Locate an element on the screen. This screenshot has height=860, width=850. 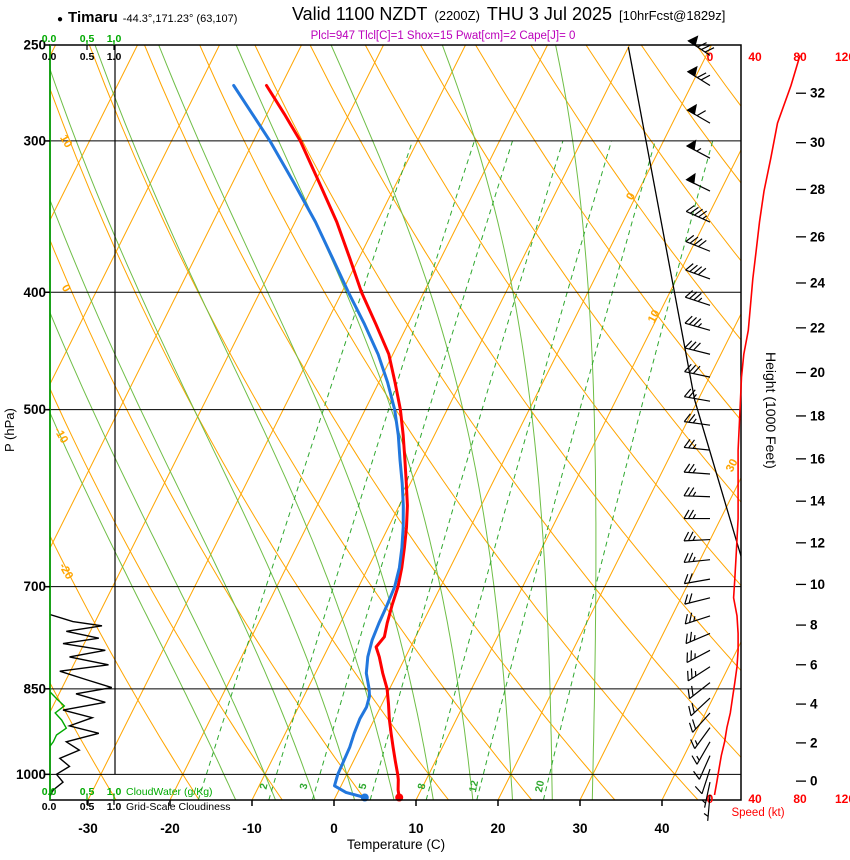
station-name: Timaru is located at coordinates (93, 17).